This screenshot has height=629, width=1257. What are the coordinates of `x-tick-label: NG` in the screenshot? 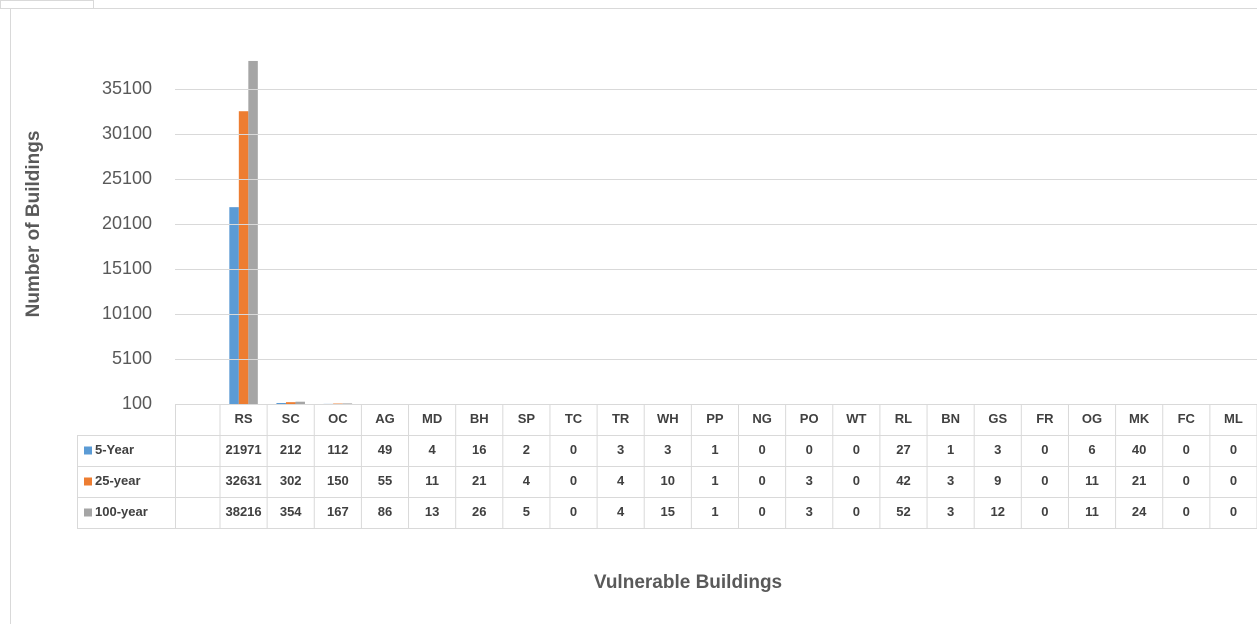 It's located at (762, 418).